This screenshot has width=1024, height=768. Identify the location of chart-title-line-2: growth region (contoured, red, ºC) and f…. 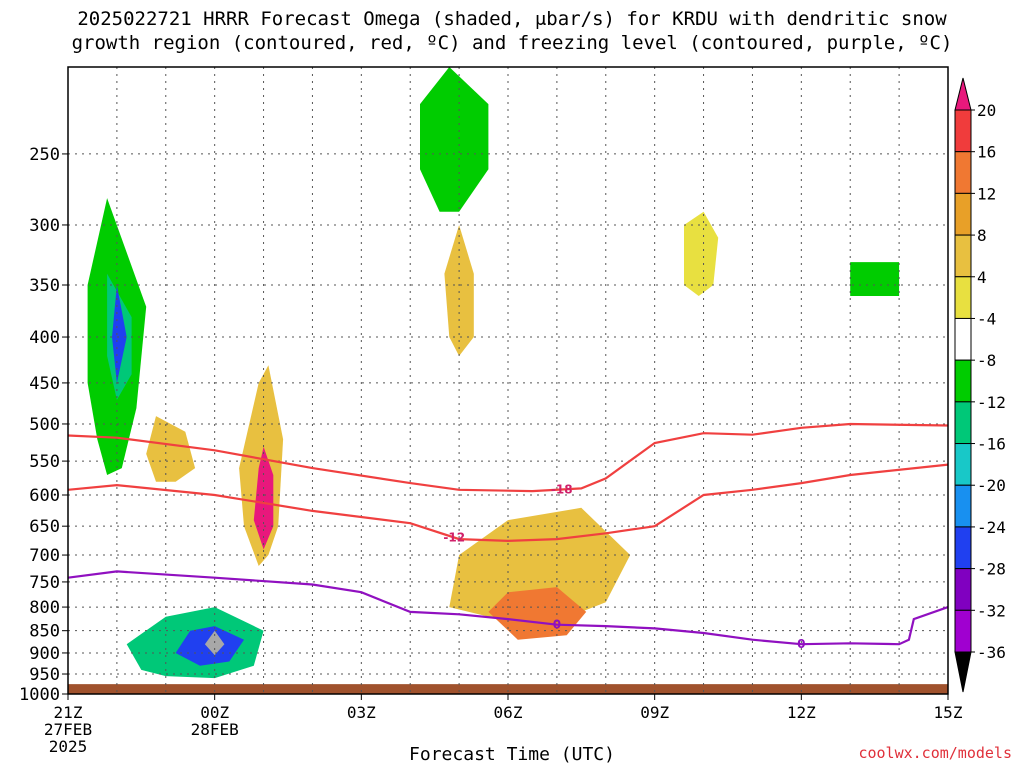
(512, 43).